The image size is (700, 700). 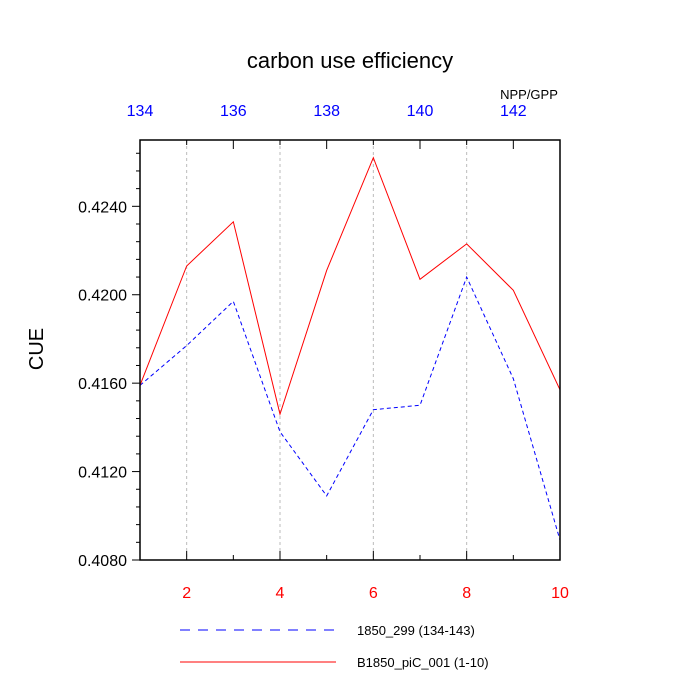 What do you see at coordinates (423, 662) in the screenshot?
I see `legend-label: B1850_piC_001 (1-10)` at bounding box center [423, 662].